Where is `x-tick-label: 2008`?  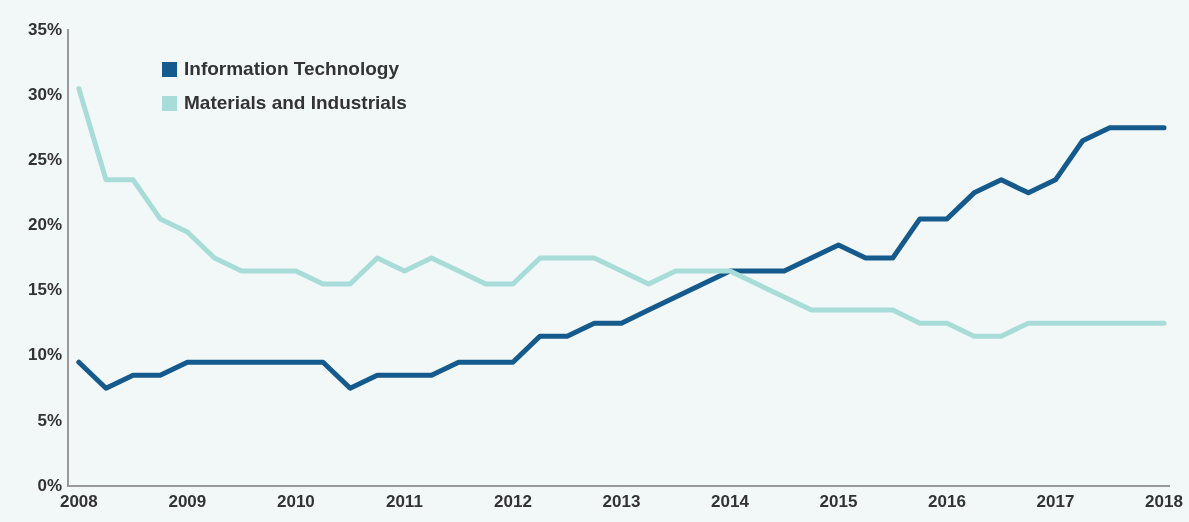
x-tick-label: 2008 is located at coordinates (78, 501).